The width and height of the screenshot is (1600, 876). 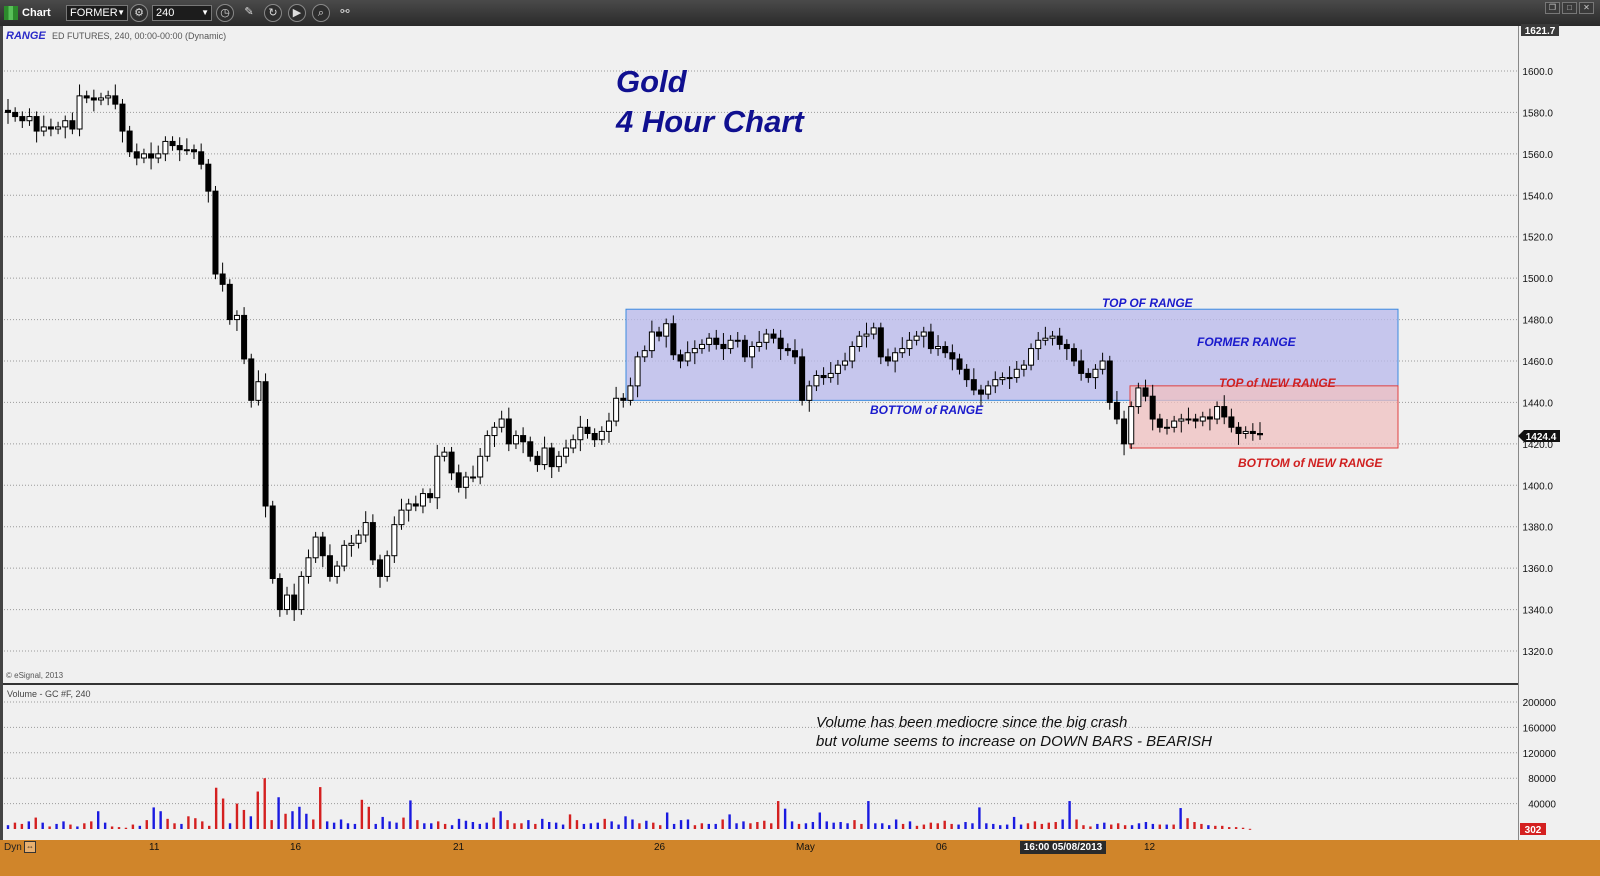 What do you see at coordinates (629, 804) in the screenshot?
I see `volume-series` at bounding box center [629, 804].